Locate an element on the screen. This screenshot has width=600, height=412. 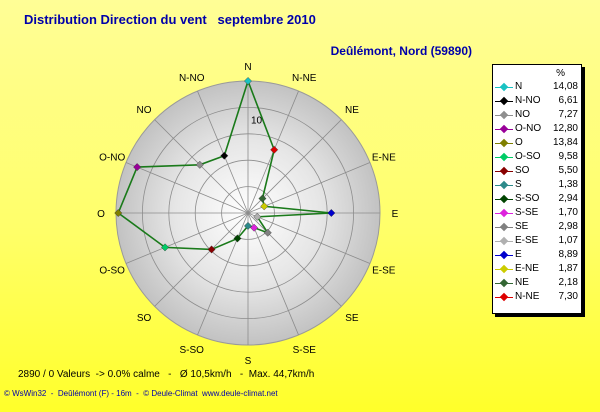
legend-value: 7,30 is located at coordinates (568, 296).